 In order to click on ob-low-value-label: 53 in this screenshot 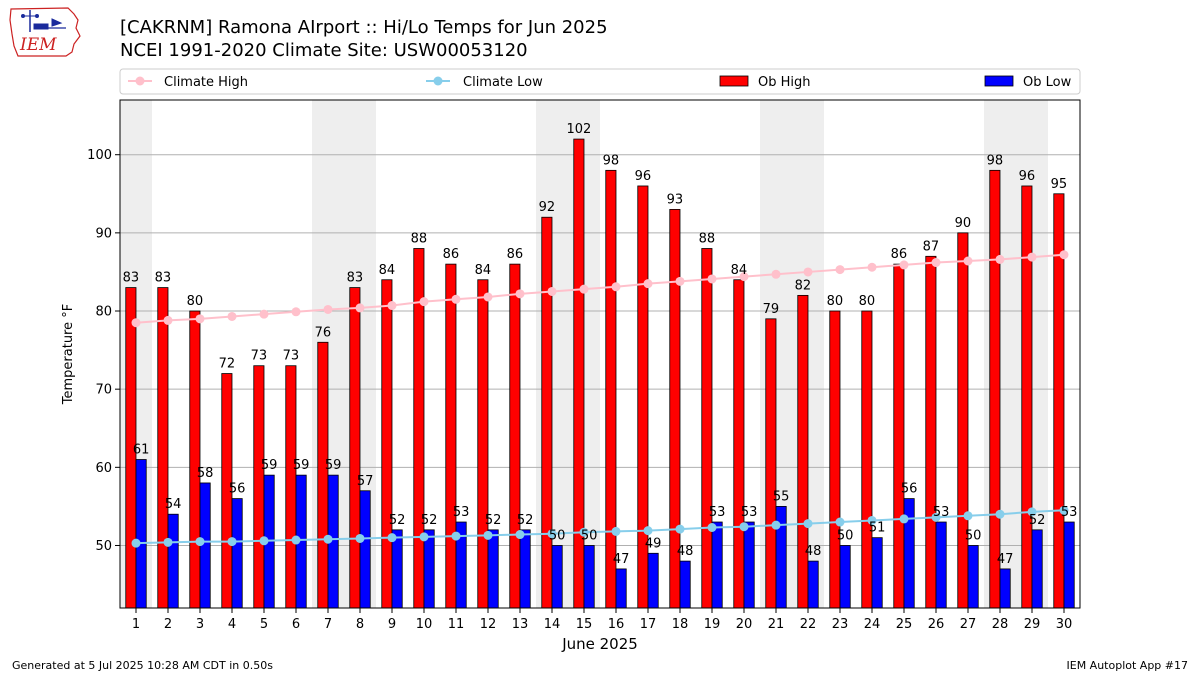, I will do `click(941, 512)`.